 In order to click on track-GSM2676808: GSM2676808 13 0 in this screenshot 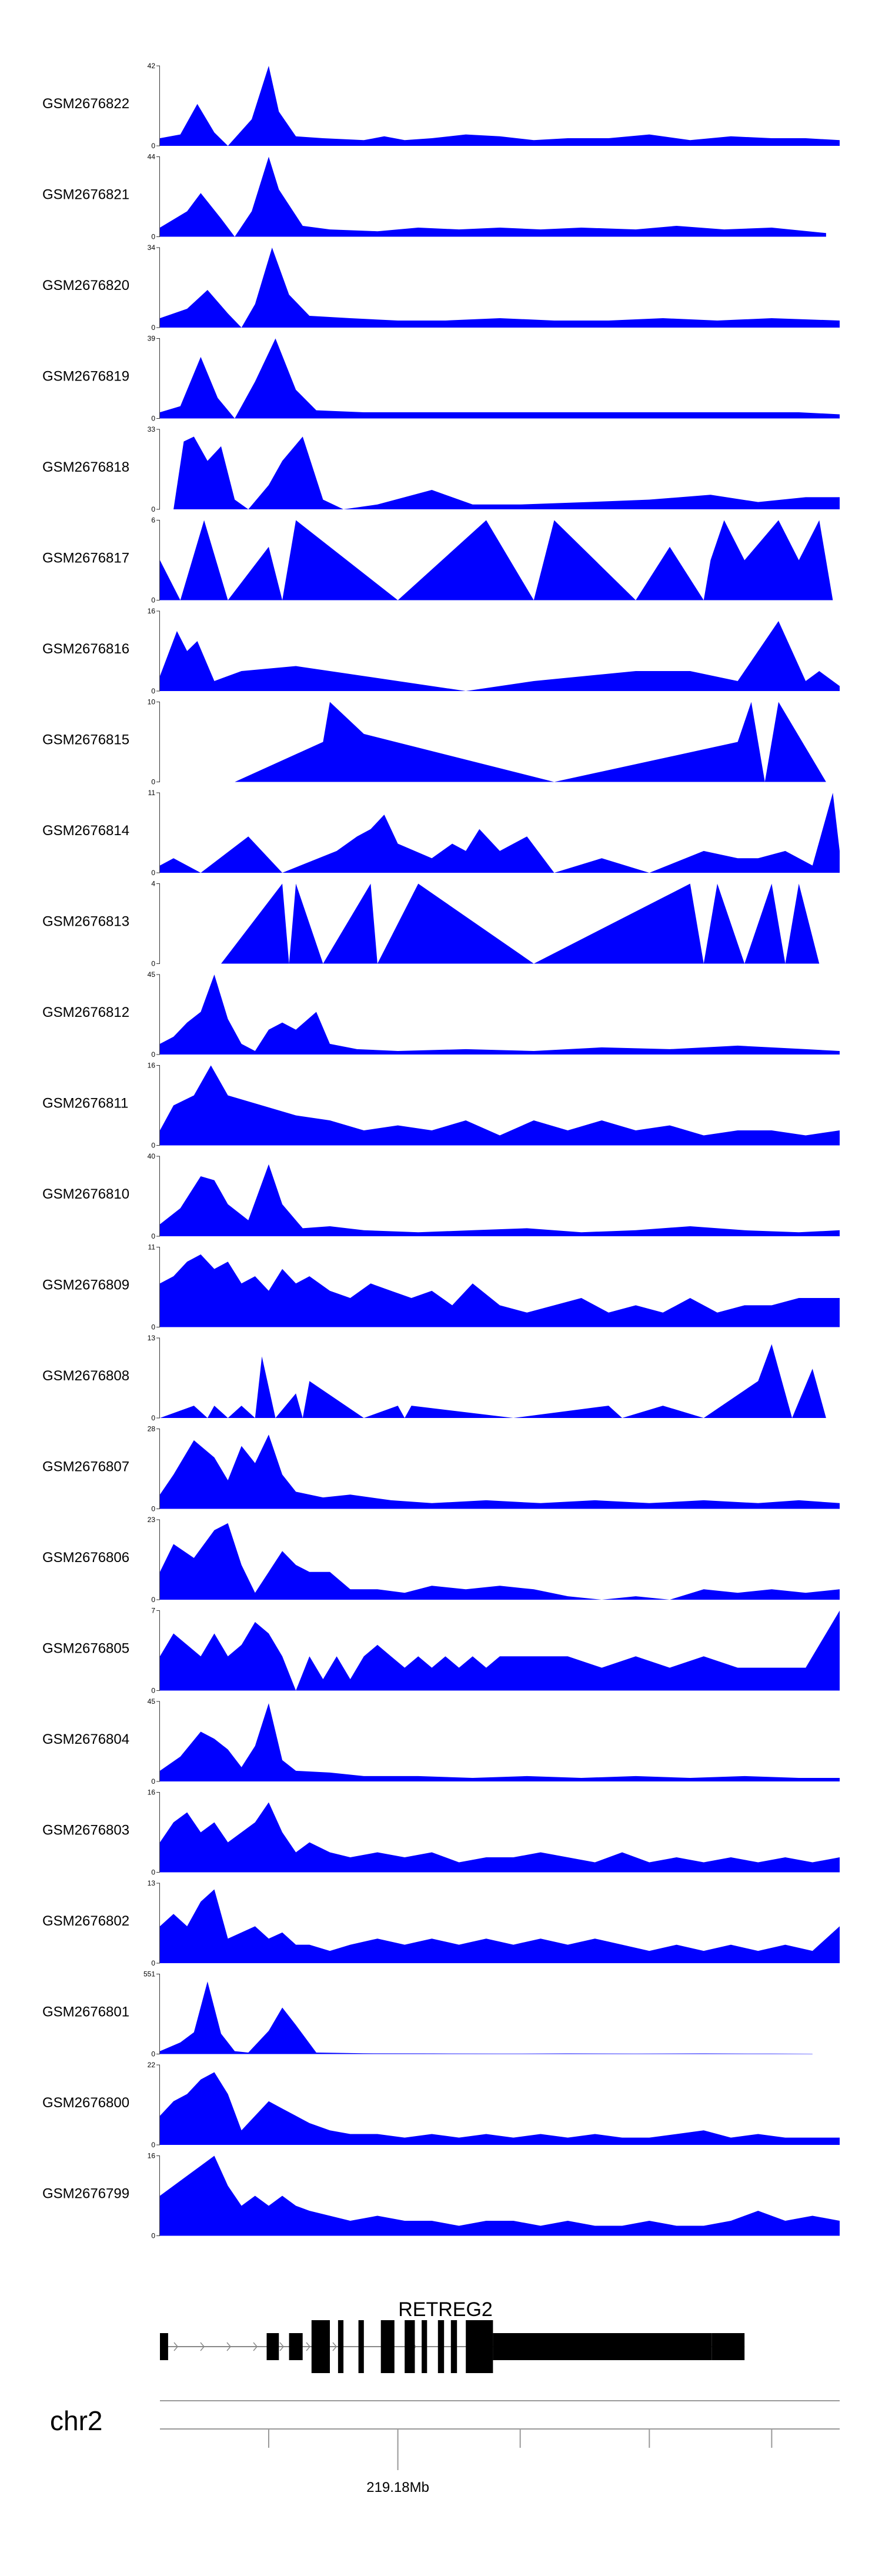, I will do `click(434, 1378)`.